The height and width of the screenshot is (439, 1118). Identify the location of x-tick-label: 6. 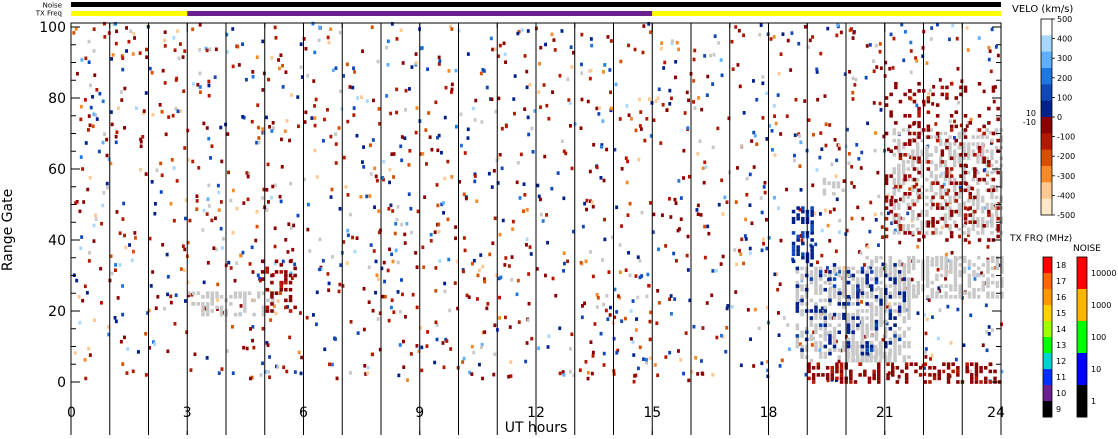
(303, 413).